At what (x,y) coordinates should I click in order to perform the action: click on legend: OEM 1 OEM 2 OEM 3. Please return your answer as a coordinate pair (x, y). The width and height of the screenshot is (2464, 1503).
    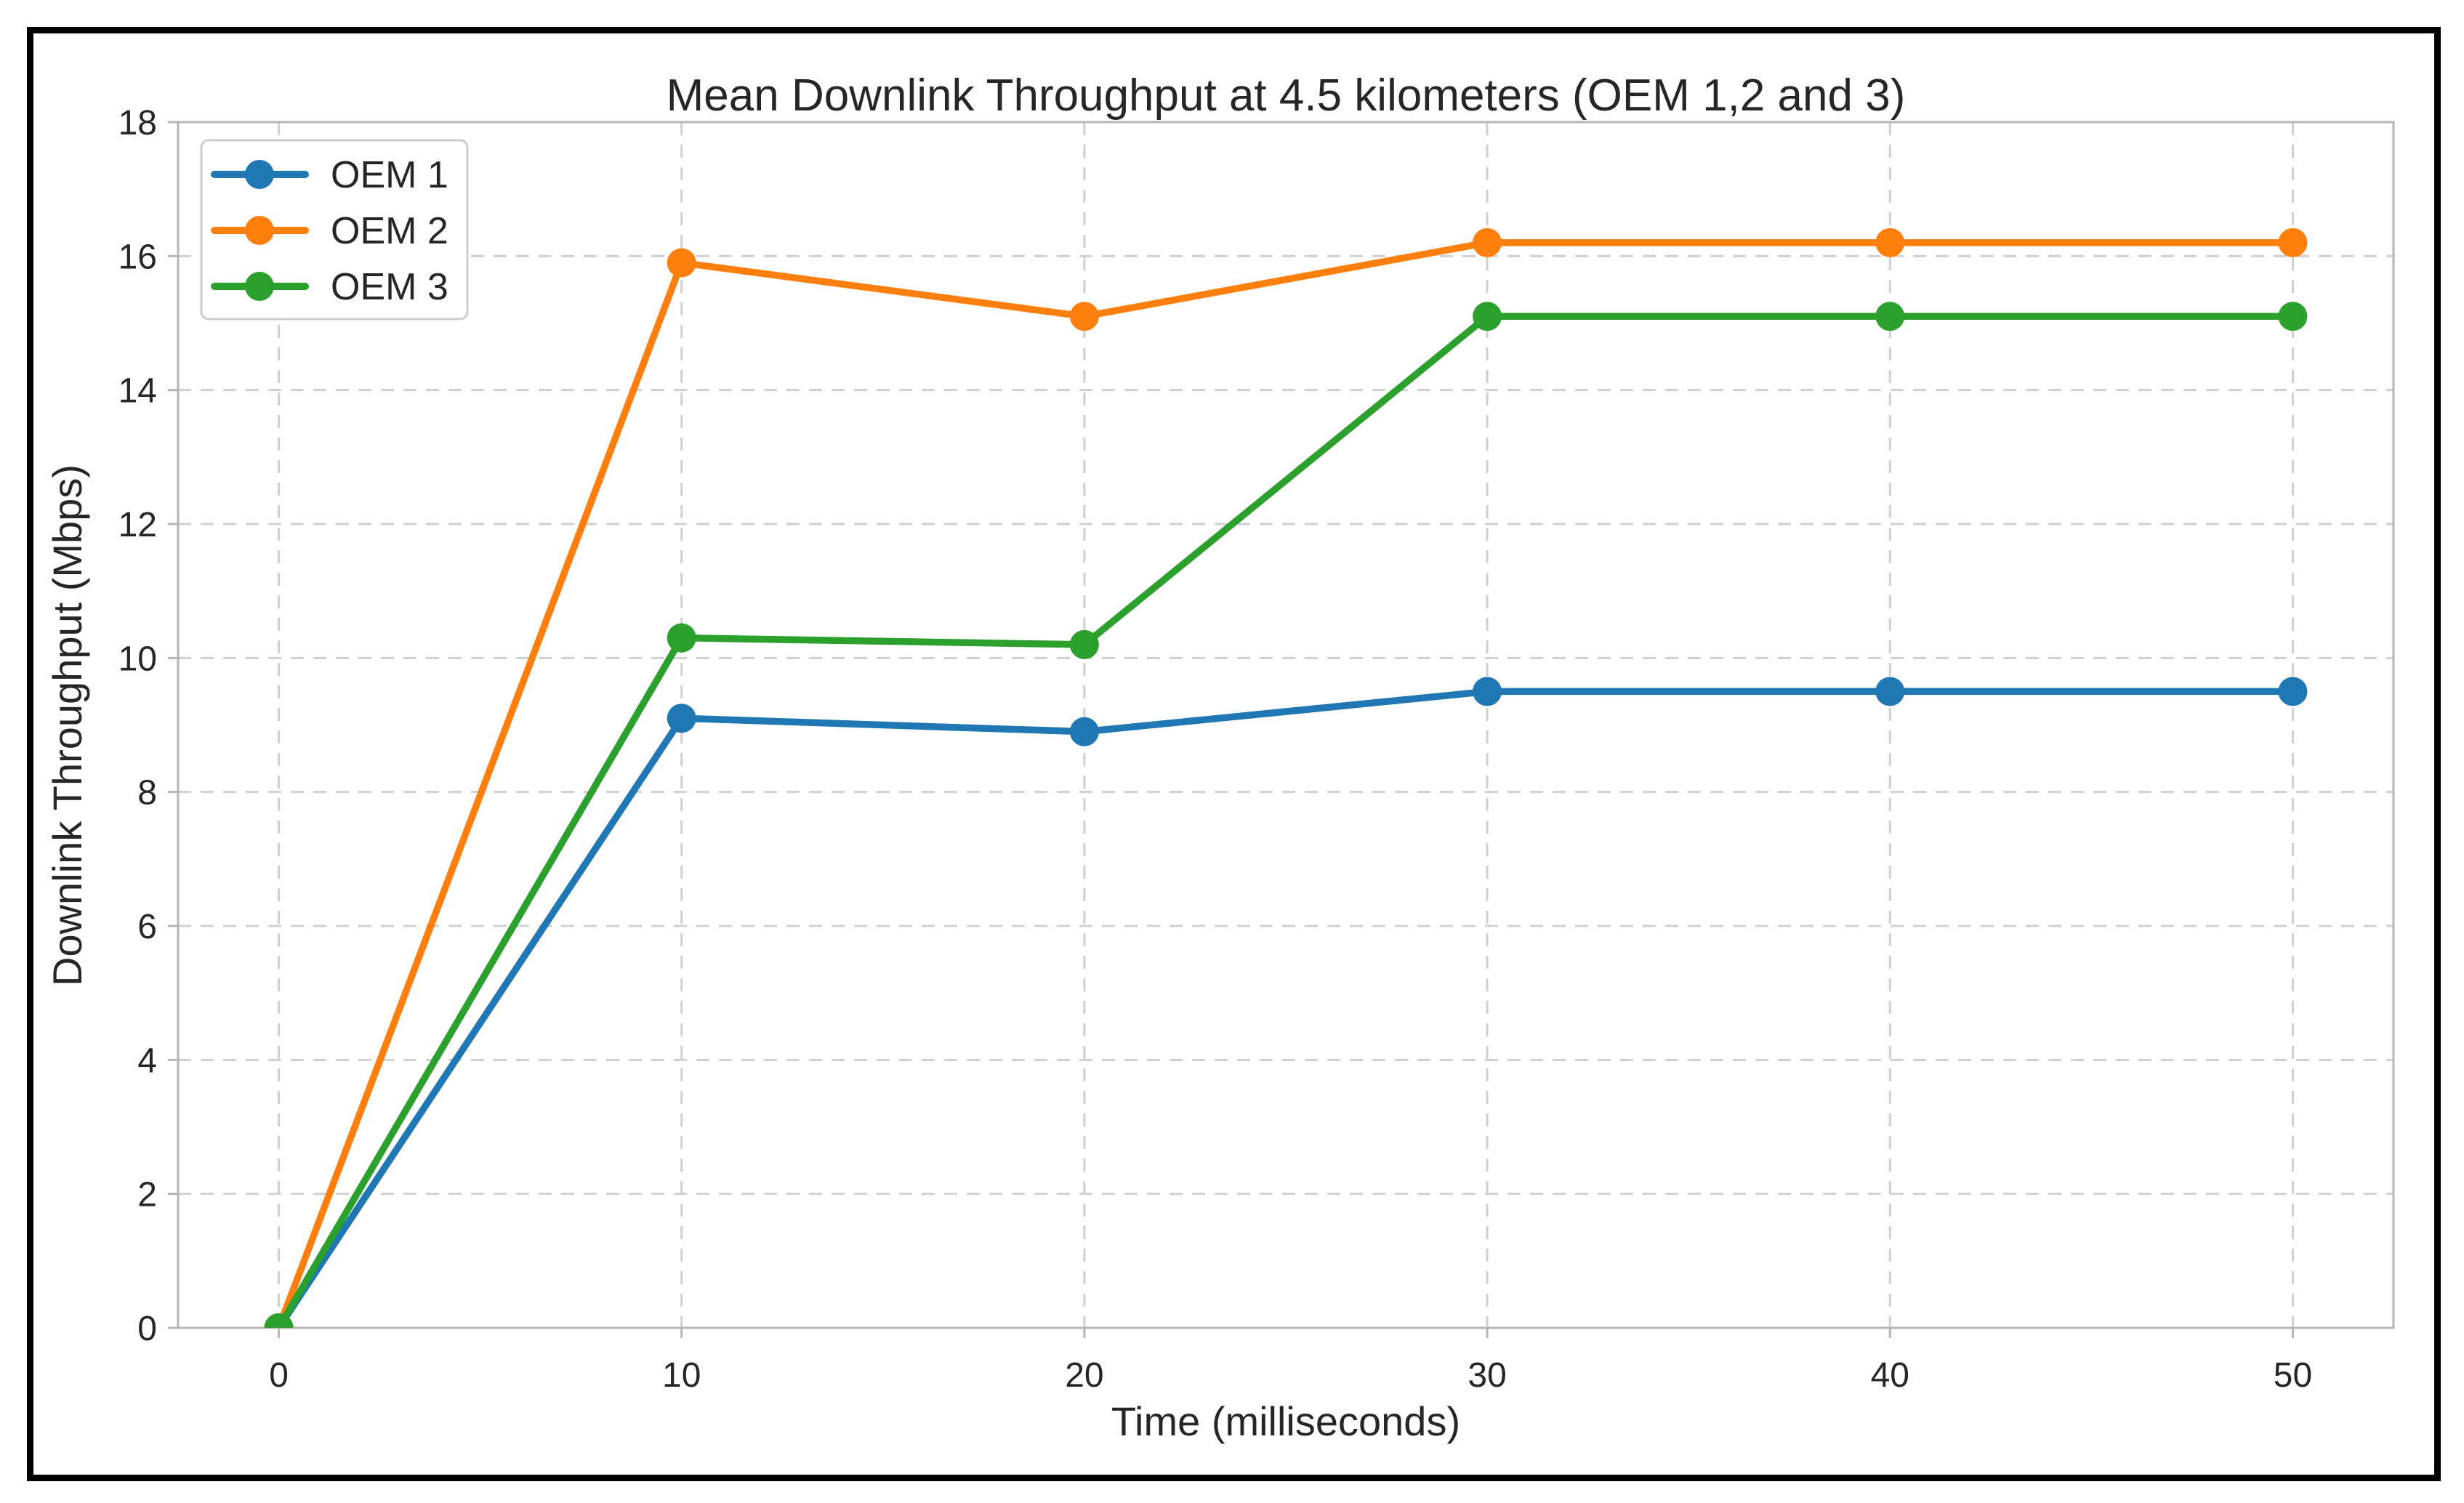
    Looking at the image, I should click on (334, 230).